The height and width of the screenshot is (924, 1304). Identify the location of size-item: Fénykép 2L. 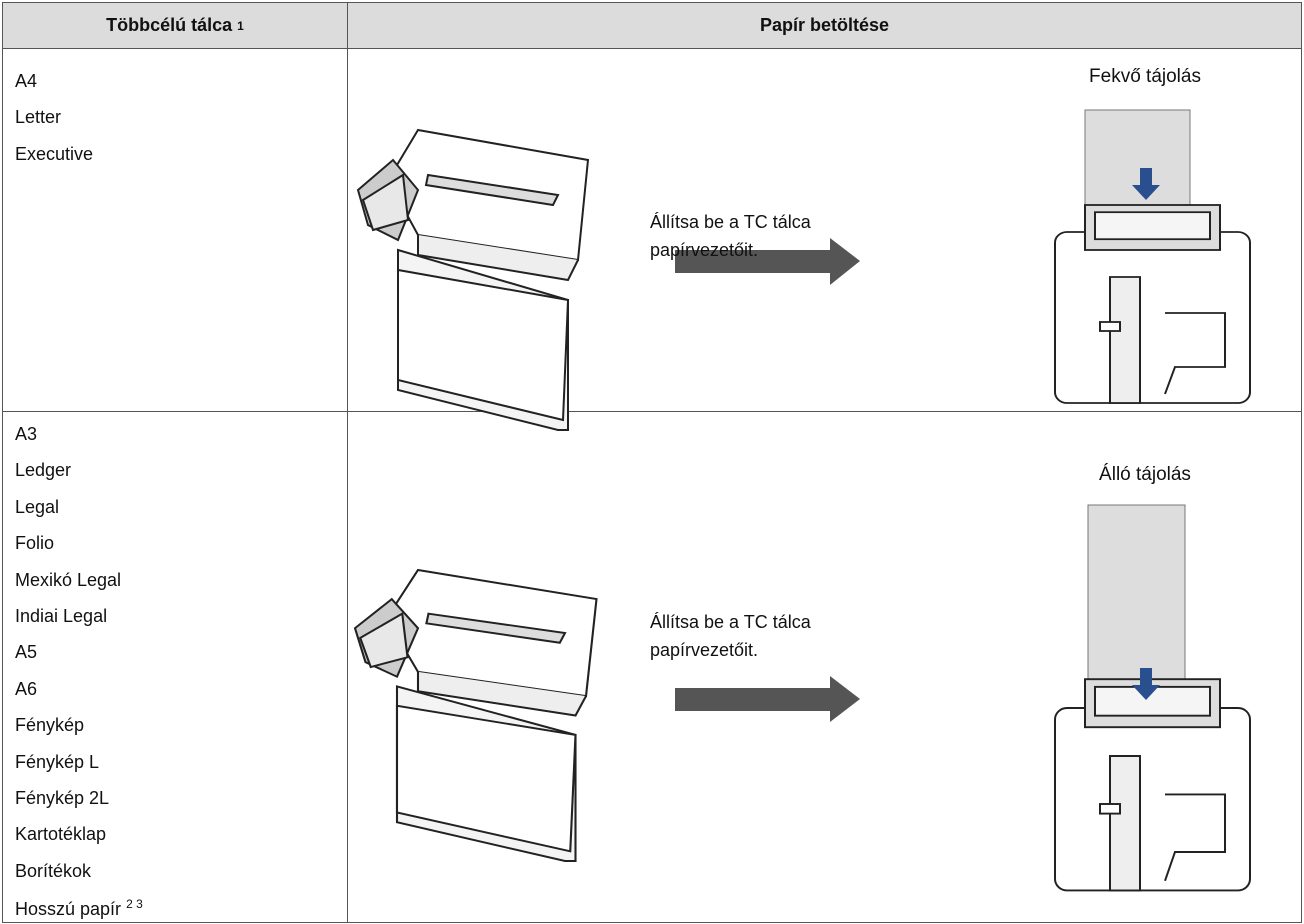
(62, 798).